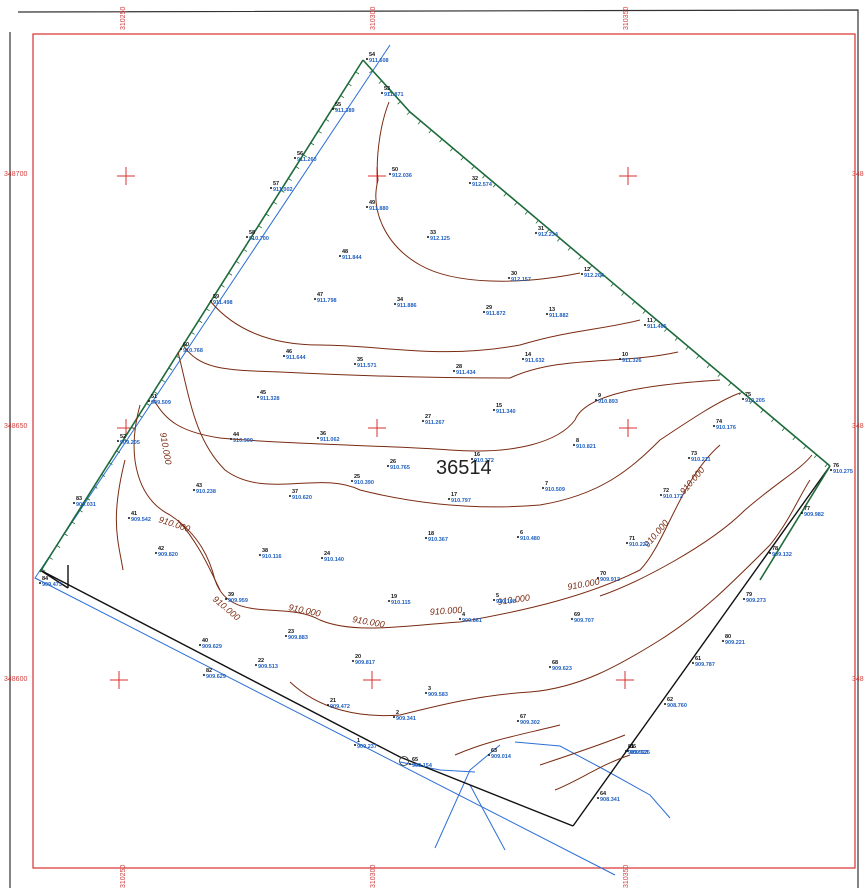  I want to click on survey-point-number: 58, so click(252, 233).